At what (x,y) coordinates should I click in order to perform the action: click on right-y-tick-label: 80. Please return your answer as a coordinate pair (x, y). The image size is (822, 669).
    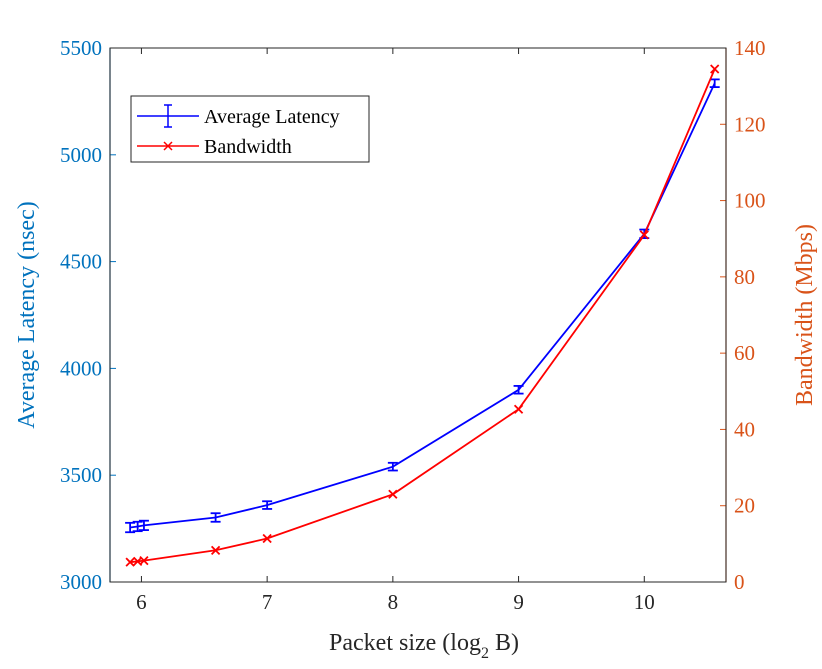
    Looking at the image, I should click on (744, 277).